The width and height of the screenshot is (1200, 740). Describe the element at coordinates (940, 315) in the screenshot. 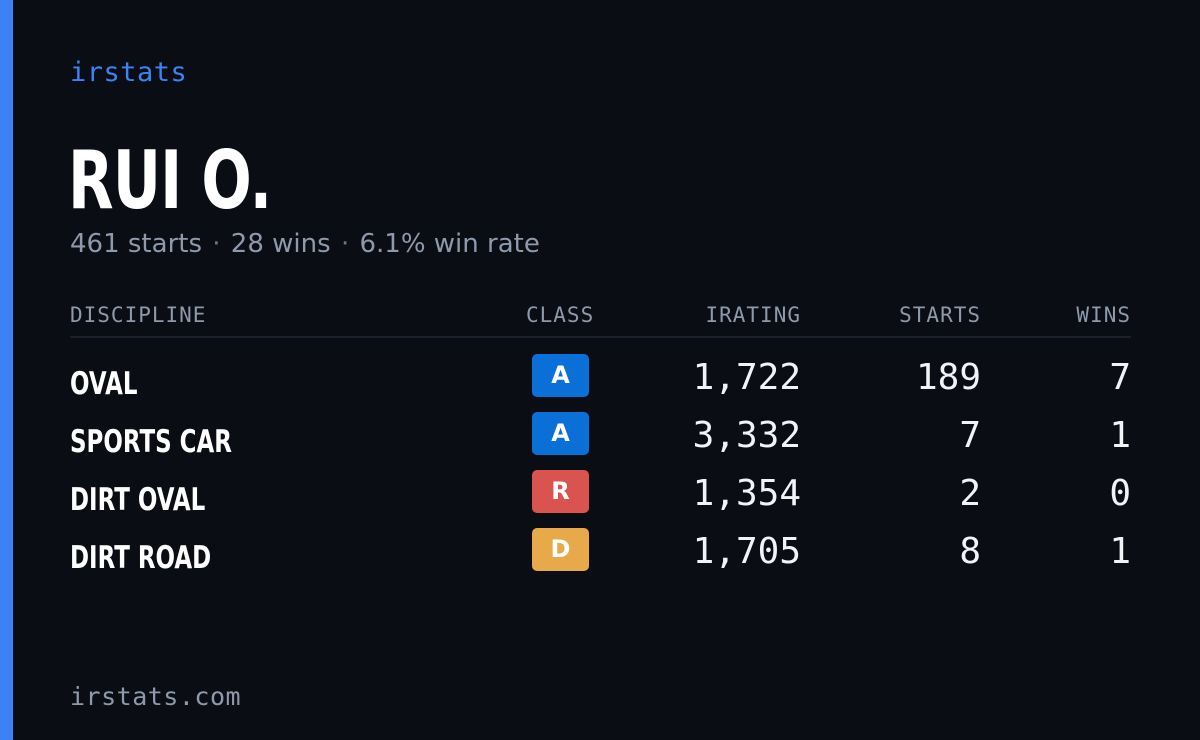

I see `header-starts: STARTS` at that location.